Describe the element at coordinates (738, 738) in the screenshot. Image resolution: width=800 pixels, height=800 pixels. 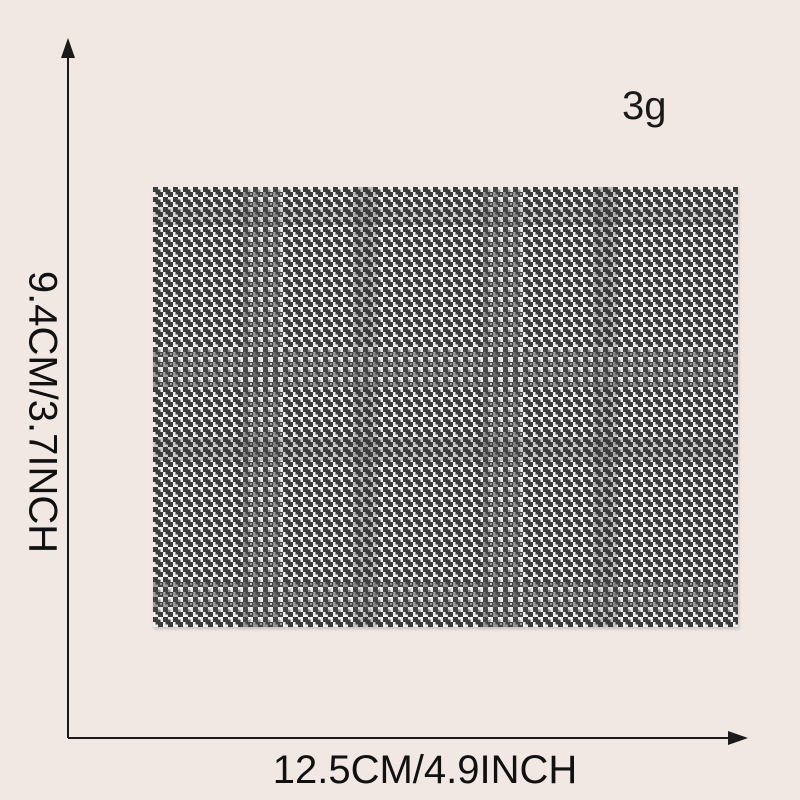
I see `horizontal-axis-arrowhead` at that location.